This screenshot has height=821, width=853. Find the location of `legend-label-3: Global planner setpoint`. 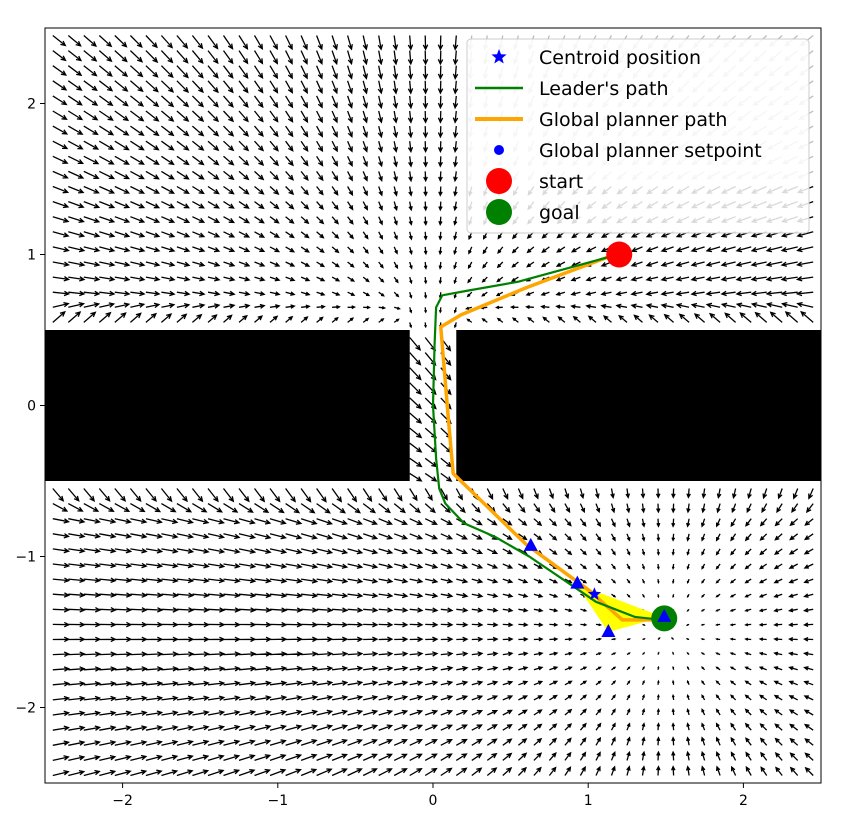

legend-label-3: Global planner setpoint is located at coordinates (650, 151).